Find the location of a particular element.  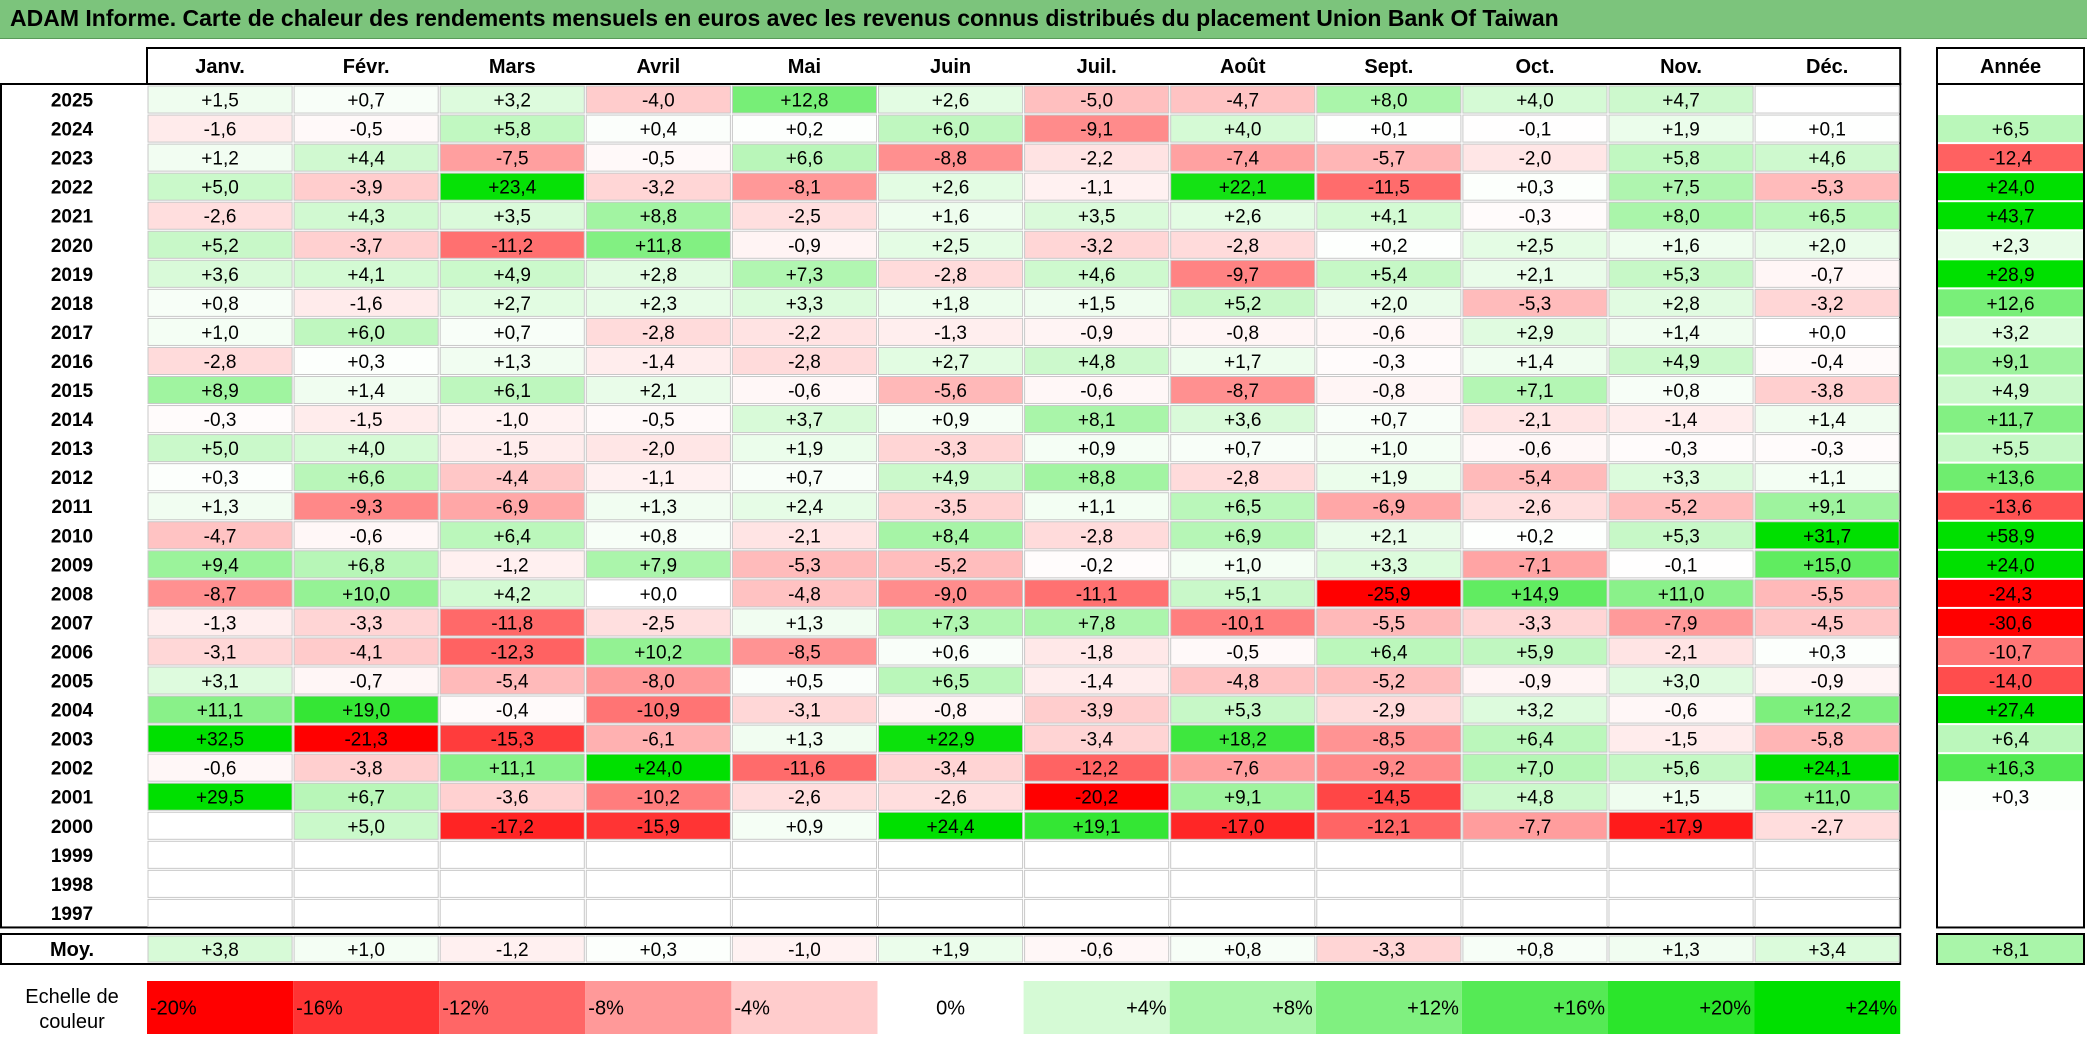

annual-value: +27,4 is located at coordinates (2010, 711).